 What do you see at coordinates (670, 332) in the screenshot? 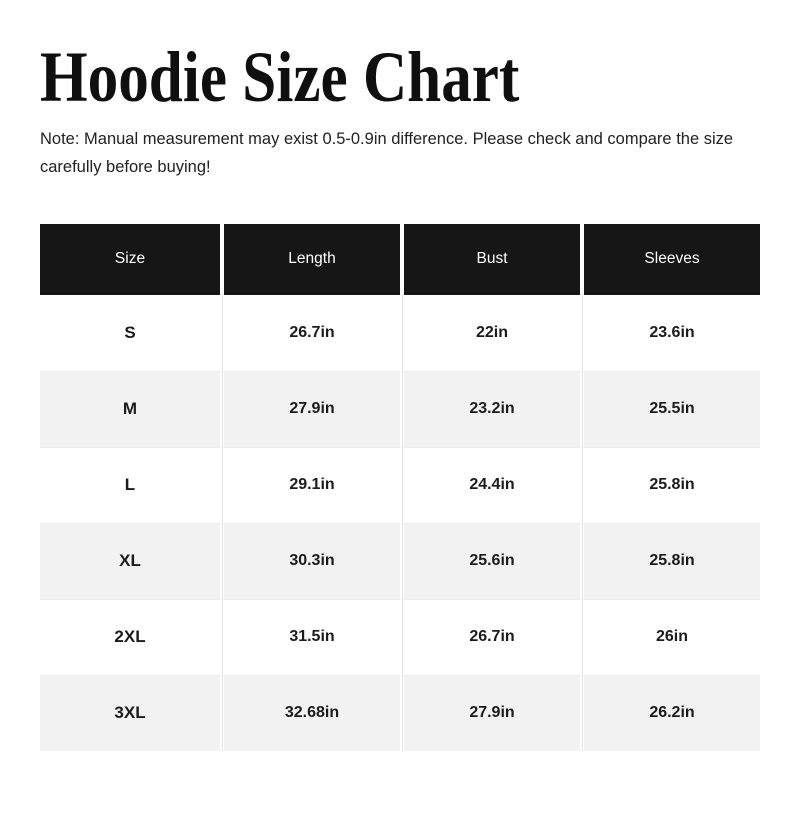
I see `cell-sleeves: 23.6in` at bounding box center [670, 332].